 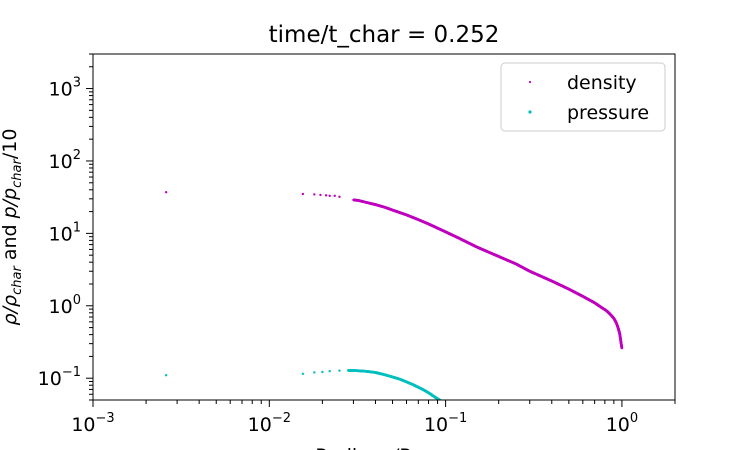 What do you see at coordinates (12, 227) in the screenshot?
I see `y-axis-label: ρ/ρchar and p/pchar/10` at bounding box center [12, 227].